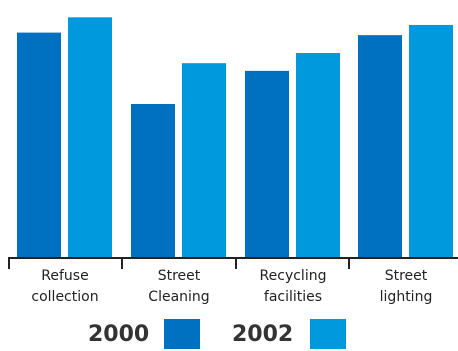  Describe the element at coordinates (64, 276) in the screenshot. I see `category-label: Refuse` at that location.